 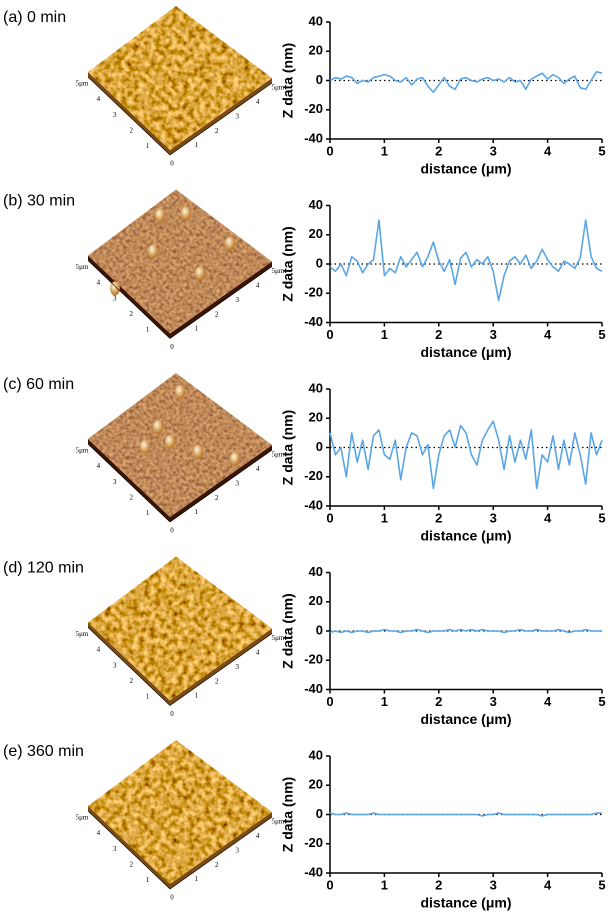 What do you see at coordinates (38, 384) in the screenshot?
I see `panel-caption: (c) 60 min` at bounding box center [38, 384].